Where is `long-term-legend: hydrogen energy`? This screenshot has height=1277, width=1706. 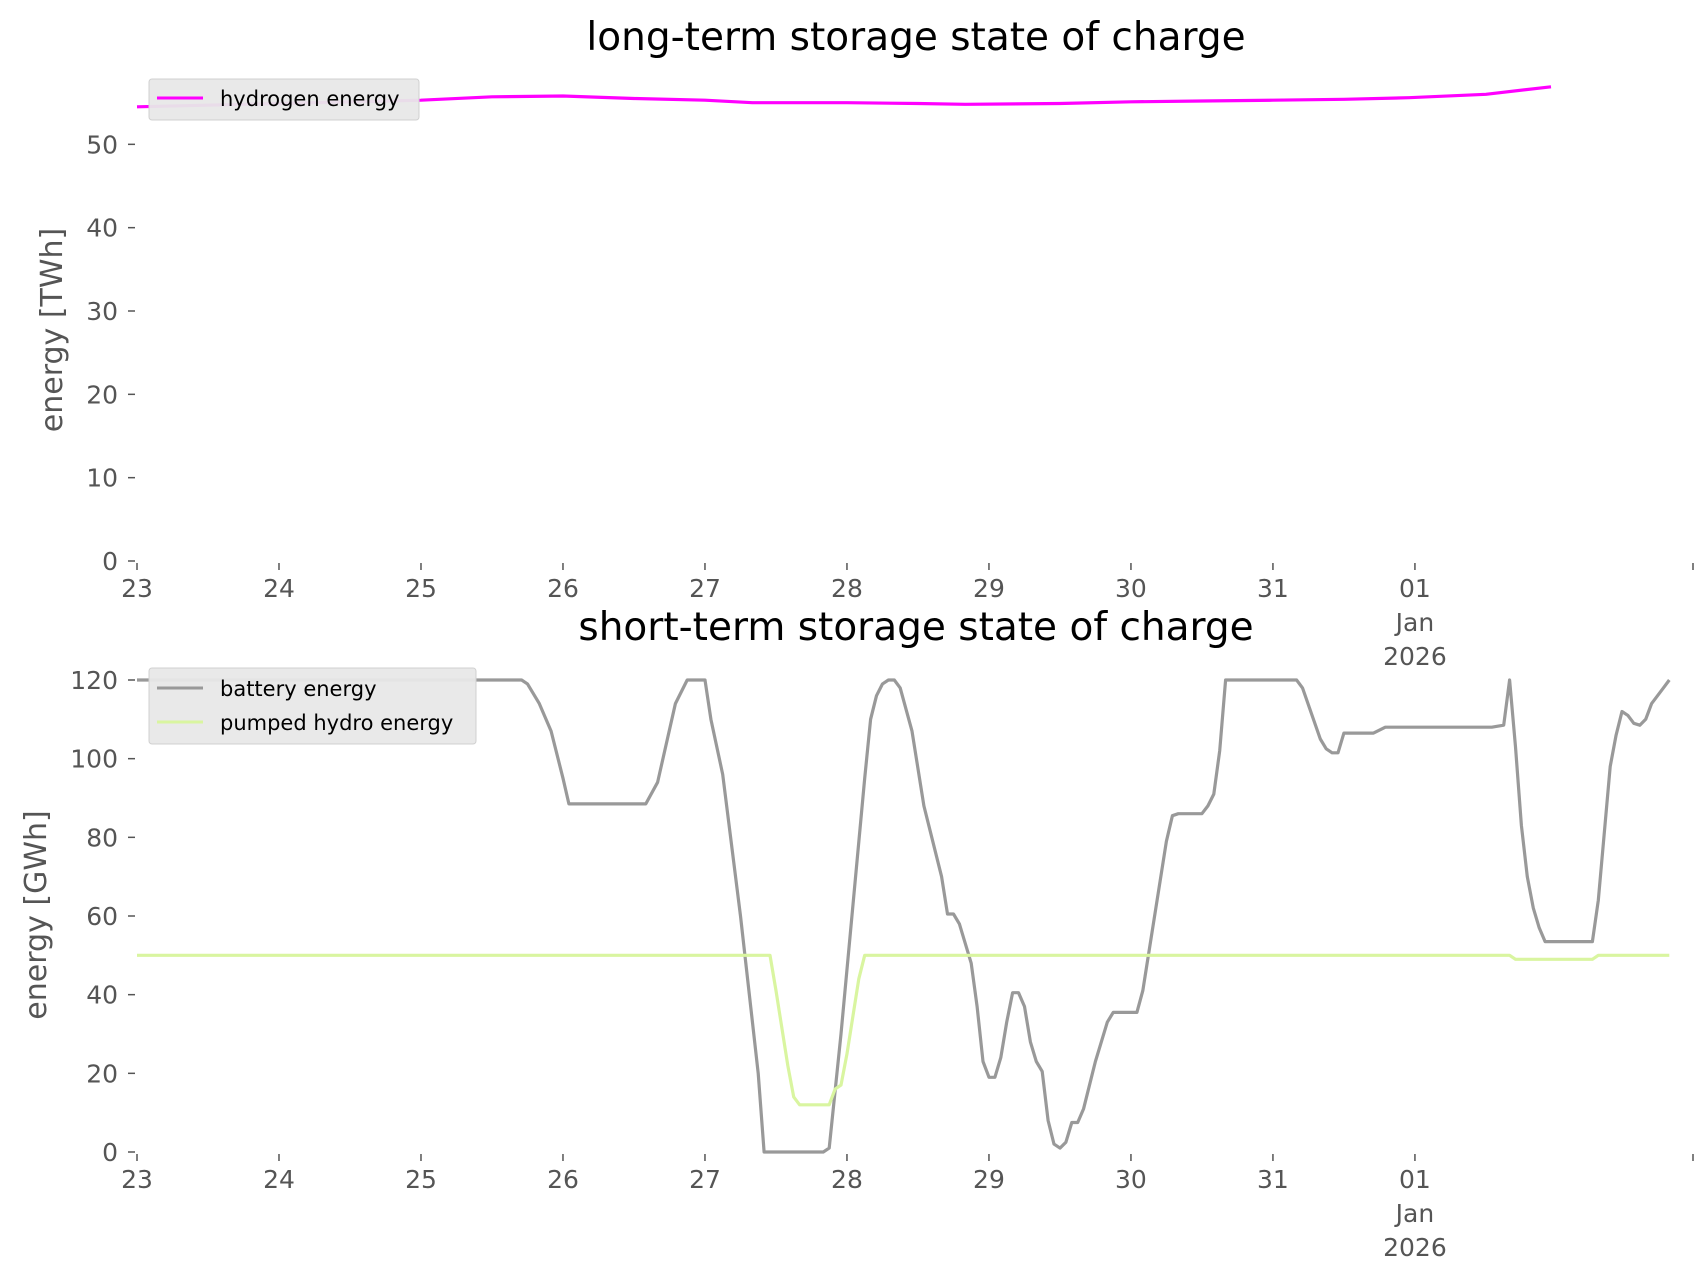
long-term-legend: hydrogen energy is located at coordinates (284, 99).